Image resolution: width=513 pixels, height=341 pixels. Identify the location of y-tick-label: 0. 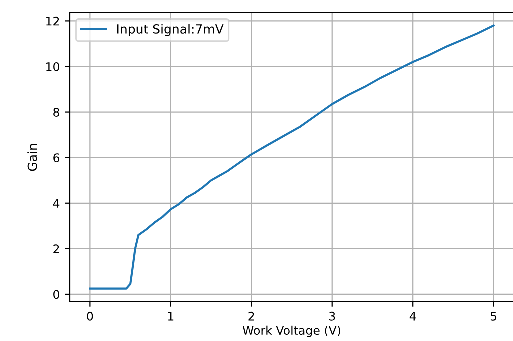
(57, 295).